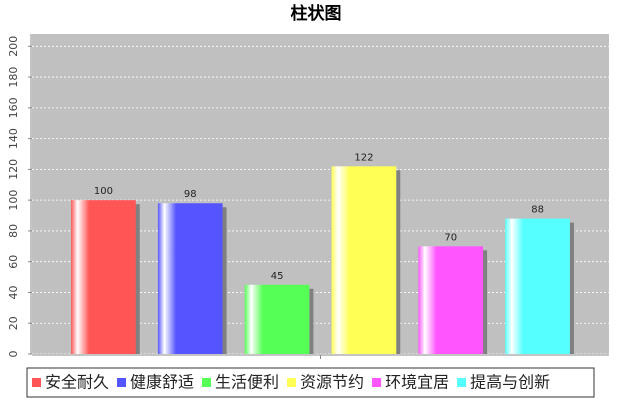  Describe the element at coordinates (450, 237) in the screenshot. I see `data-label: 70` at that location.